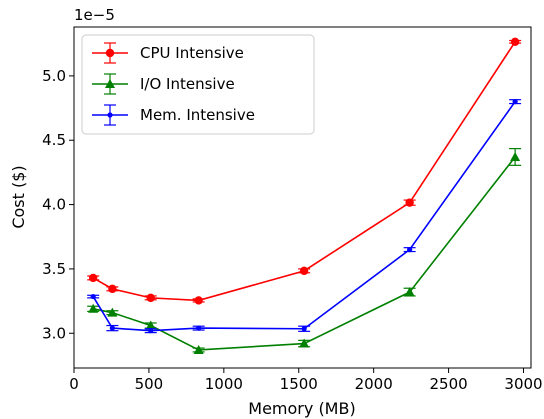  What do you see at coordinates (74, 384) in the screenshot?
I see `x-tick-label: 0` at bounding box center [74, 384].